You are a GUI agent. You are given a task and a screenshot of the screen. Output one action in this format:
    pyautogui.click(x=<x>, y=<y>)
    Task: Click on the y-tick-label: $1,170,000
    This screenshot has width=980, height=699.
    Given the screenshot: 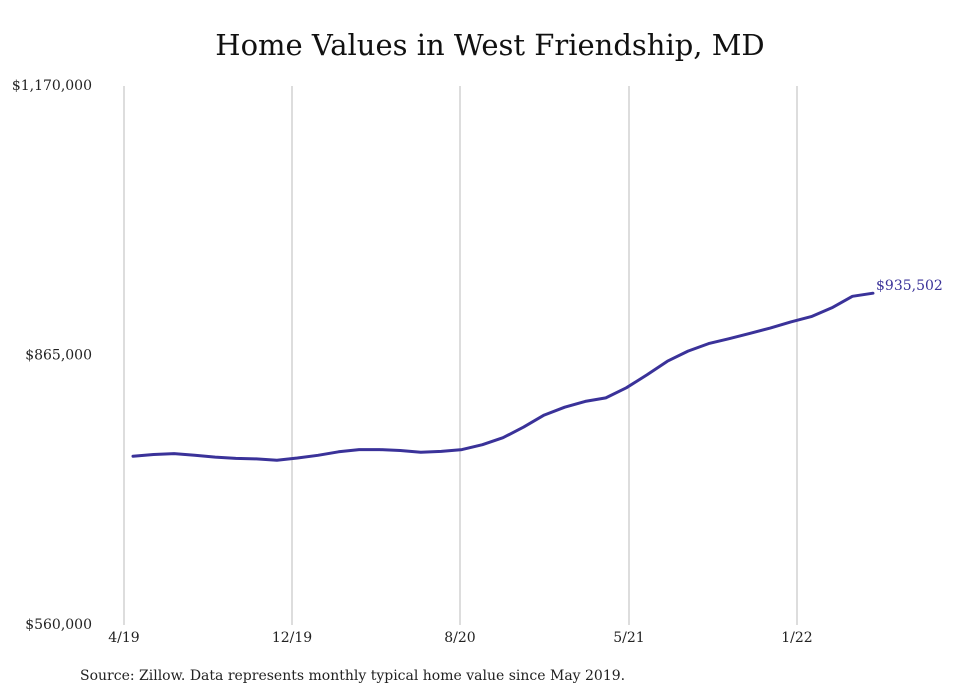 What is the action you would take?
    pyautogui.click(x=52, y=86)
    